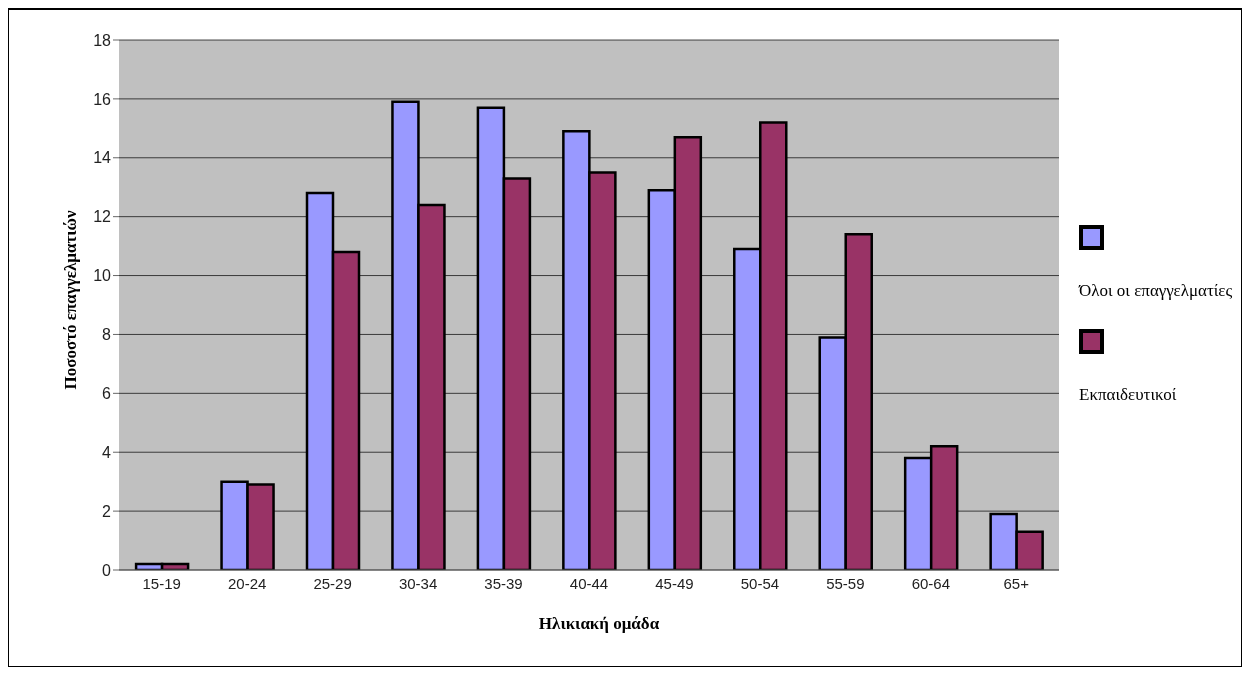 The width and height of the screenshot is (1250, 675). What do you see at coordinates (102, 217) in the screenshot?
I see `y-tick-label: 12` at bounding box center [102, 217].